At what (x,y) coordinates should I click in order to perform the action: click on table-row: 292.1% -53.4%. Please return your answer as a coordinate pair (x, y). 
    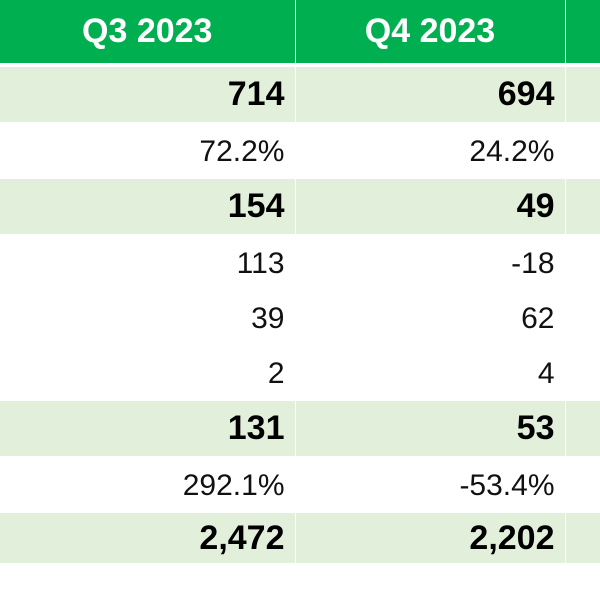
    Looking at the image, I should click on (300, 485).